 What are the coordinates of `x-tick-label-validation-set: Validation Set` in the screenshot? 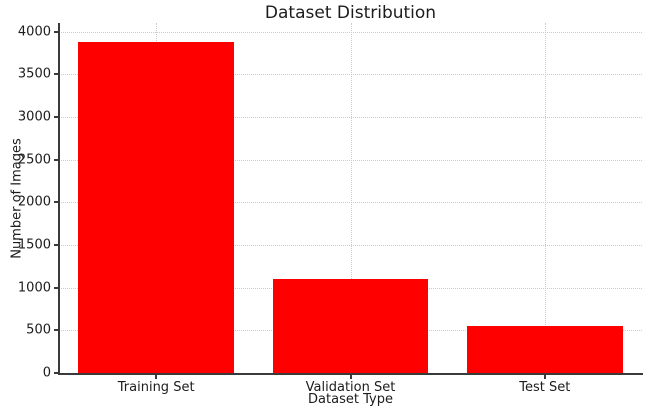 It's located at (350, 387).